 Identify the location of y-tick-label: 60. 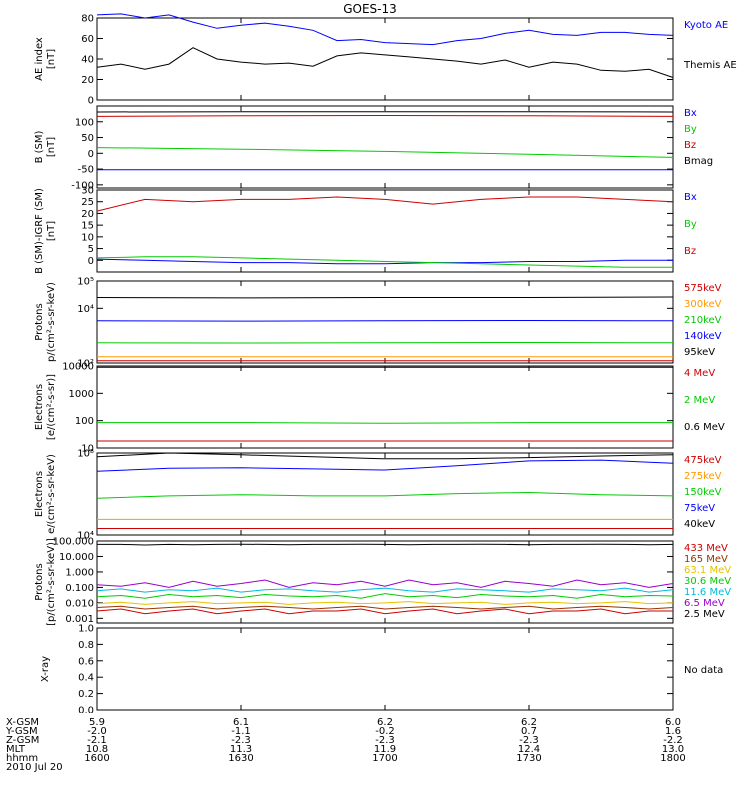
(87, 39).